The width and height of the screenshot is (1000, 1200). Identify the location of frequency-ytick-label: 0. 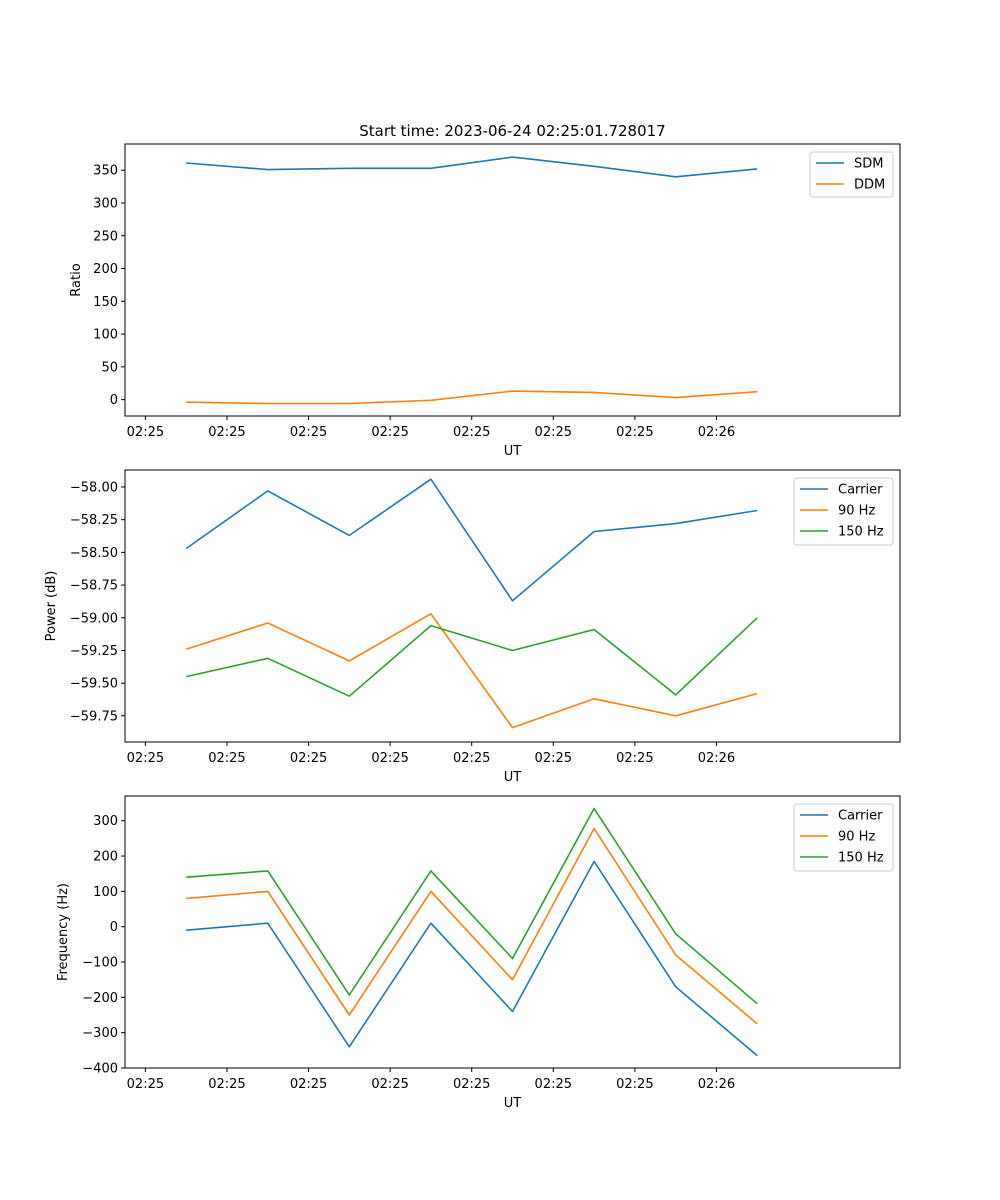
(114, 927).